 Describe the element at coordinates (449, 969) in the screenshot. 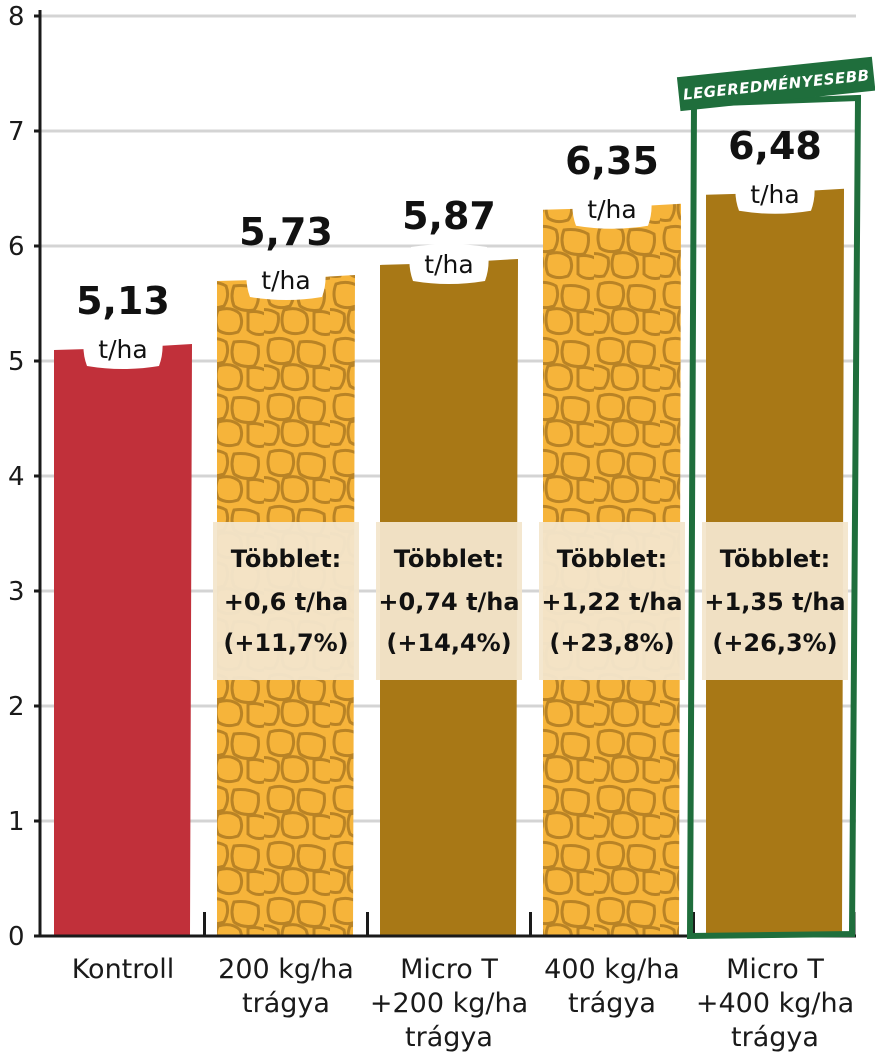

I see `category-label-2-0: Micro T` at that location.